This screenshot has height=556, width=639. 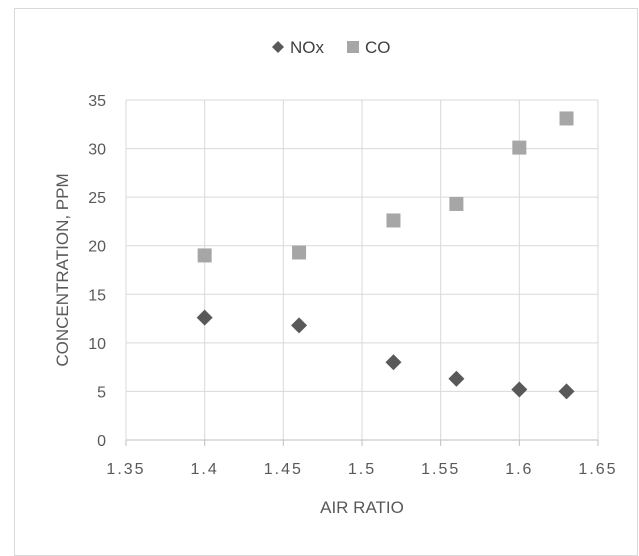 What do you see at coordinates (205, 469) in the screenshot?
I see `x-tick-label: 1.4` at bounding box center [205, 469].